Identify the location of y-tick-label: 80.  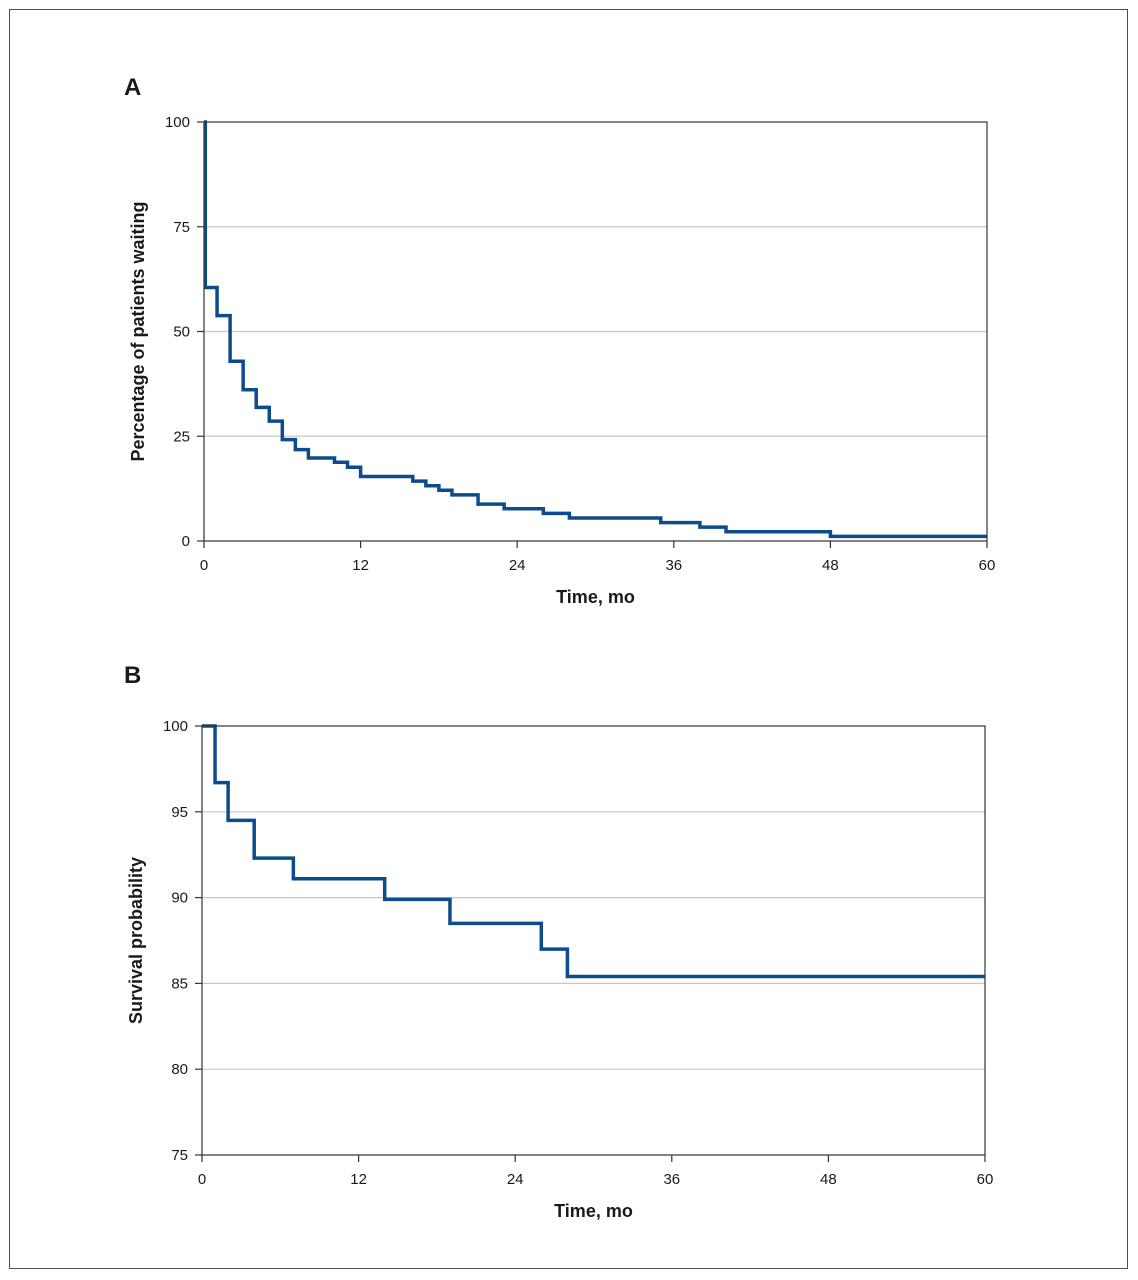
(179, 1069).